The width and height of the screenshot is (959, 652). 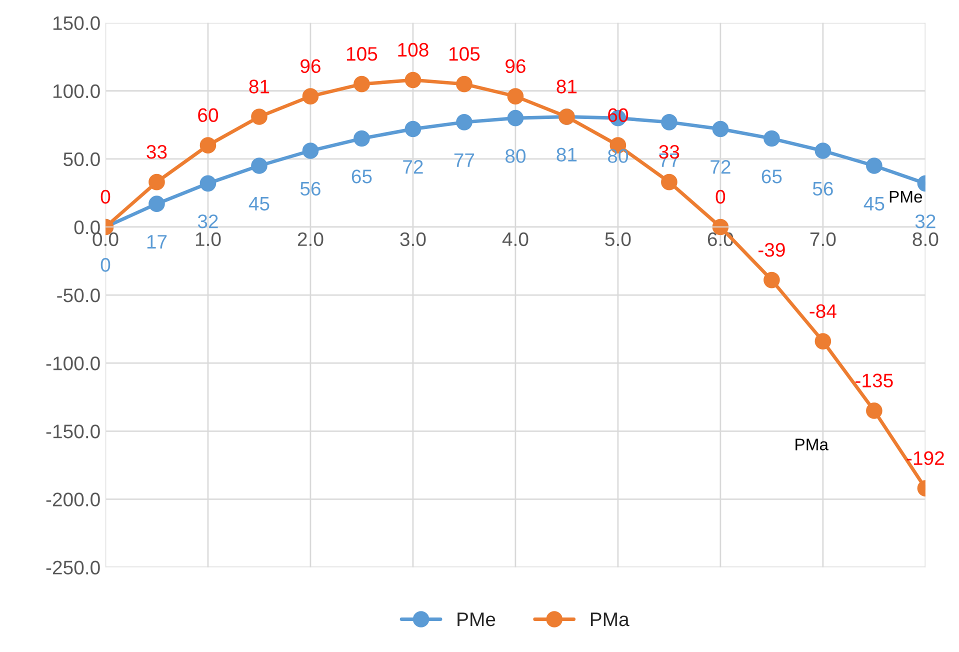 What do you see at coordinates (73, 363) in the screenshot?
I see `y-tick-label: -100.0` at bounding box center [73, 363].